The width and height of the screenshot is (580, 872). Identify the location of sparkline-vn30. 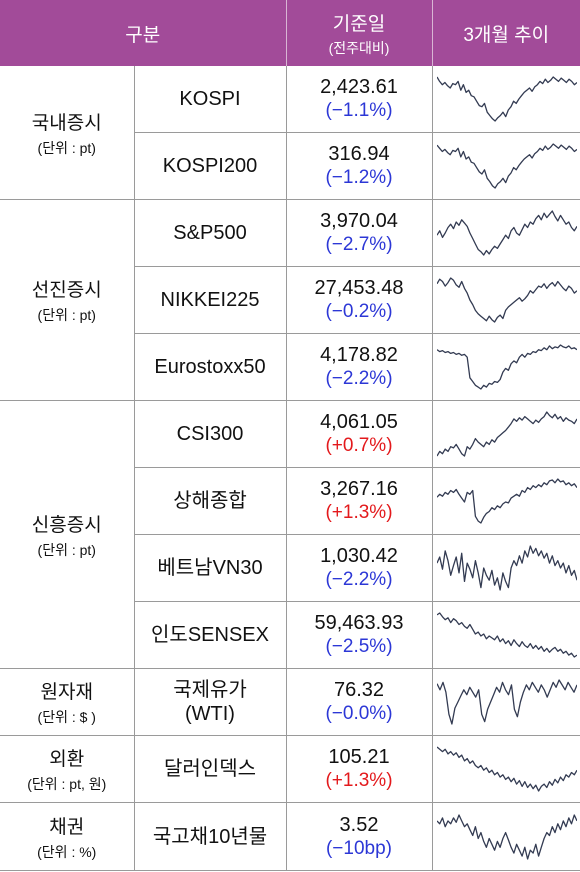
(506, 568).